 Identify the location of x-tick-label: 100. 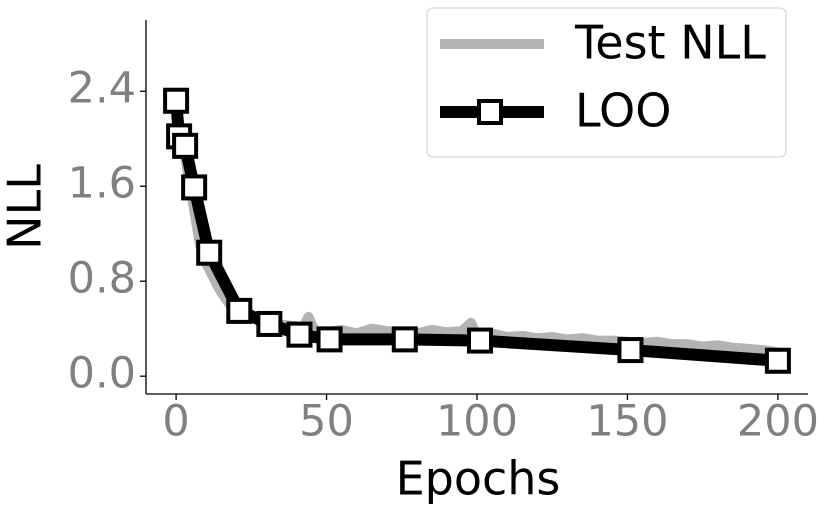
(477, 422).